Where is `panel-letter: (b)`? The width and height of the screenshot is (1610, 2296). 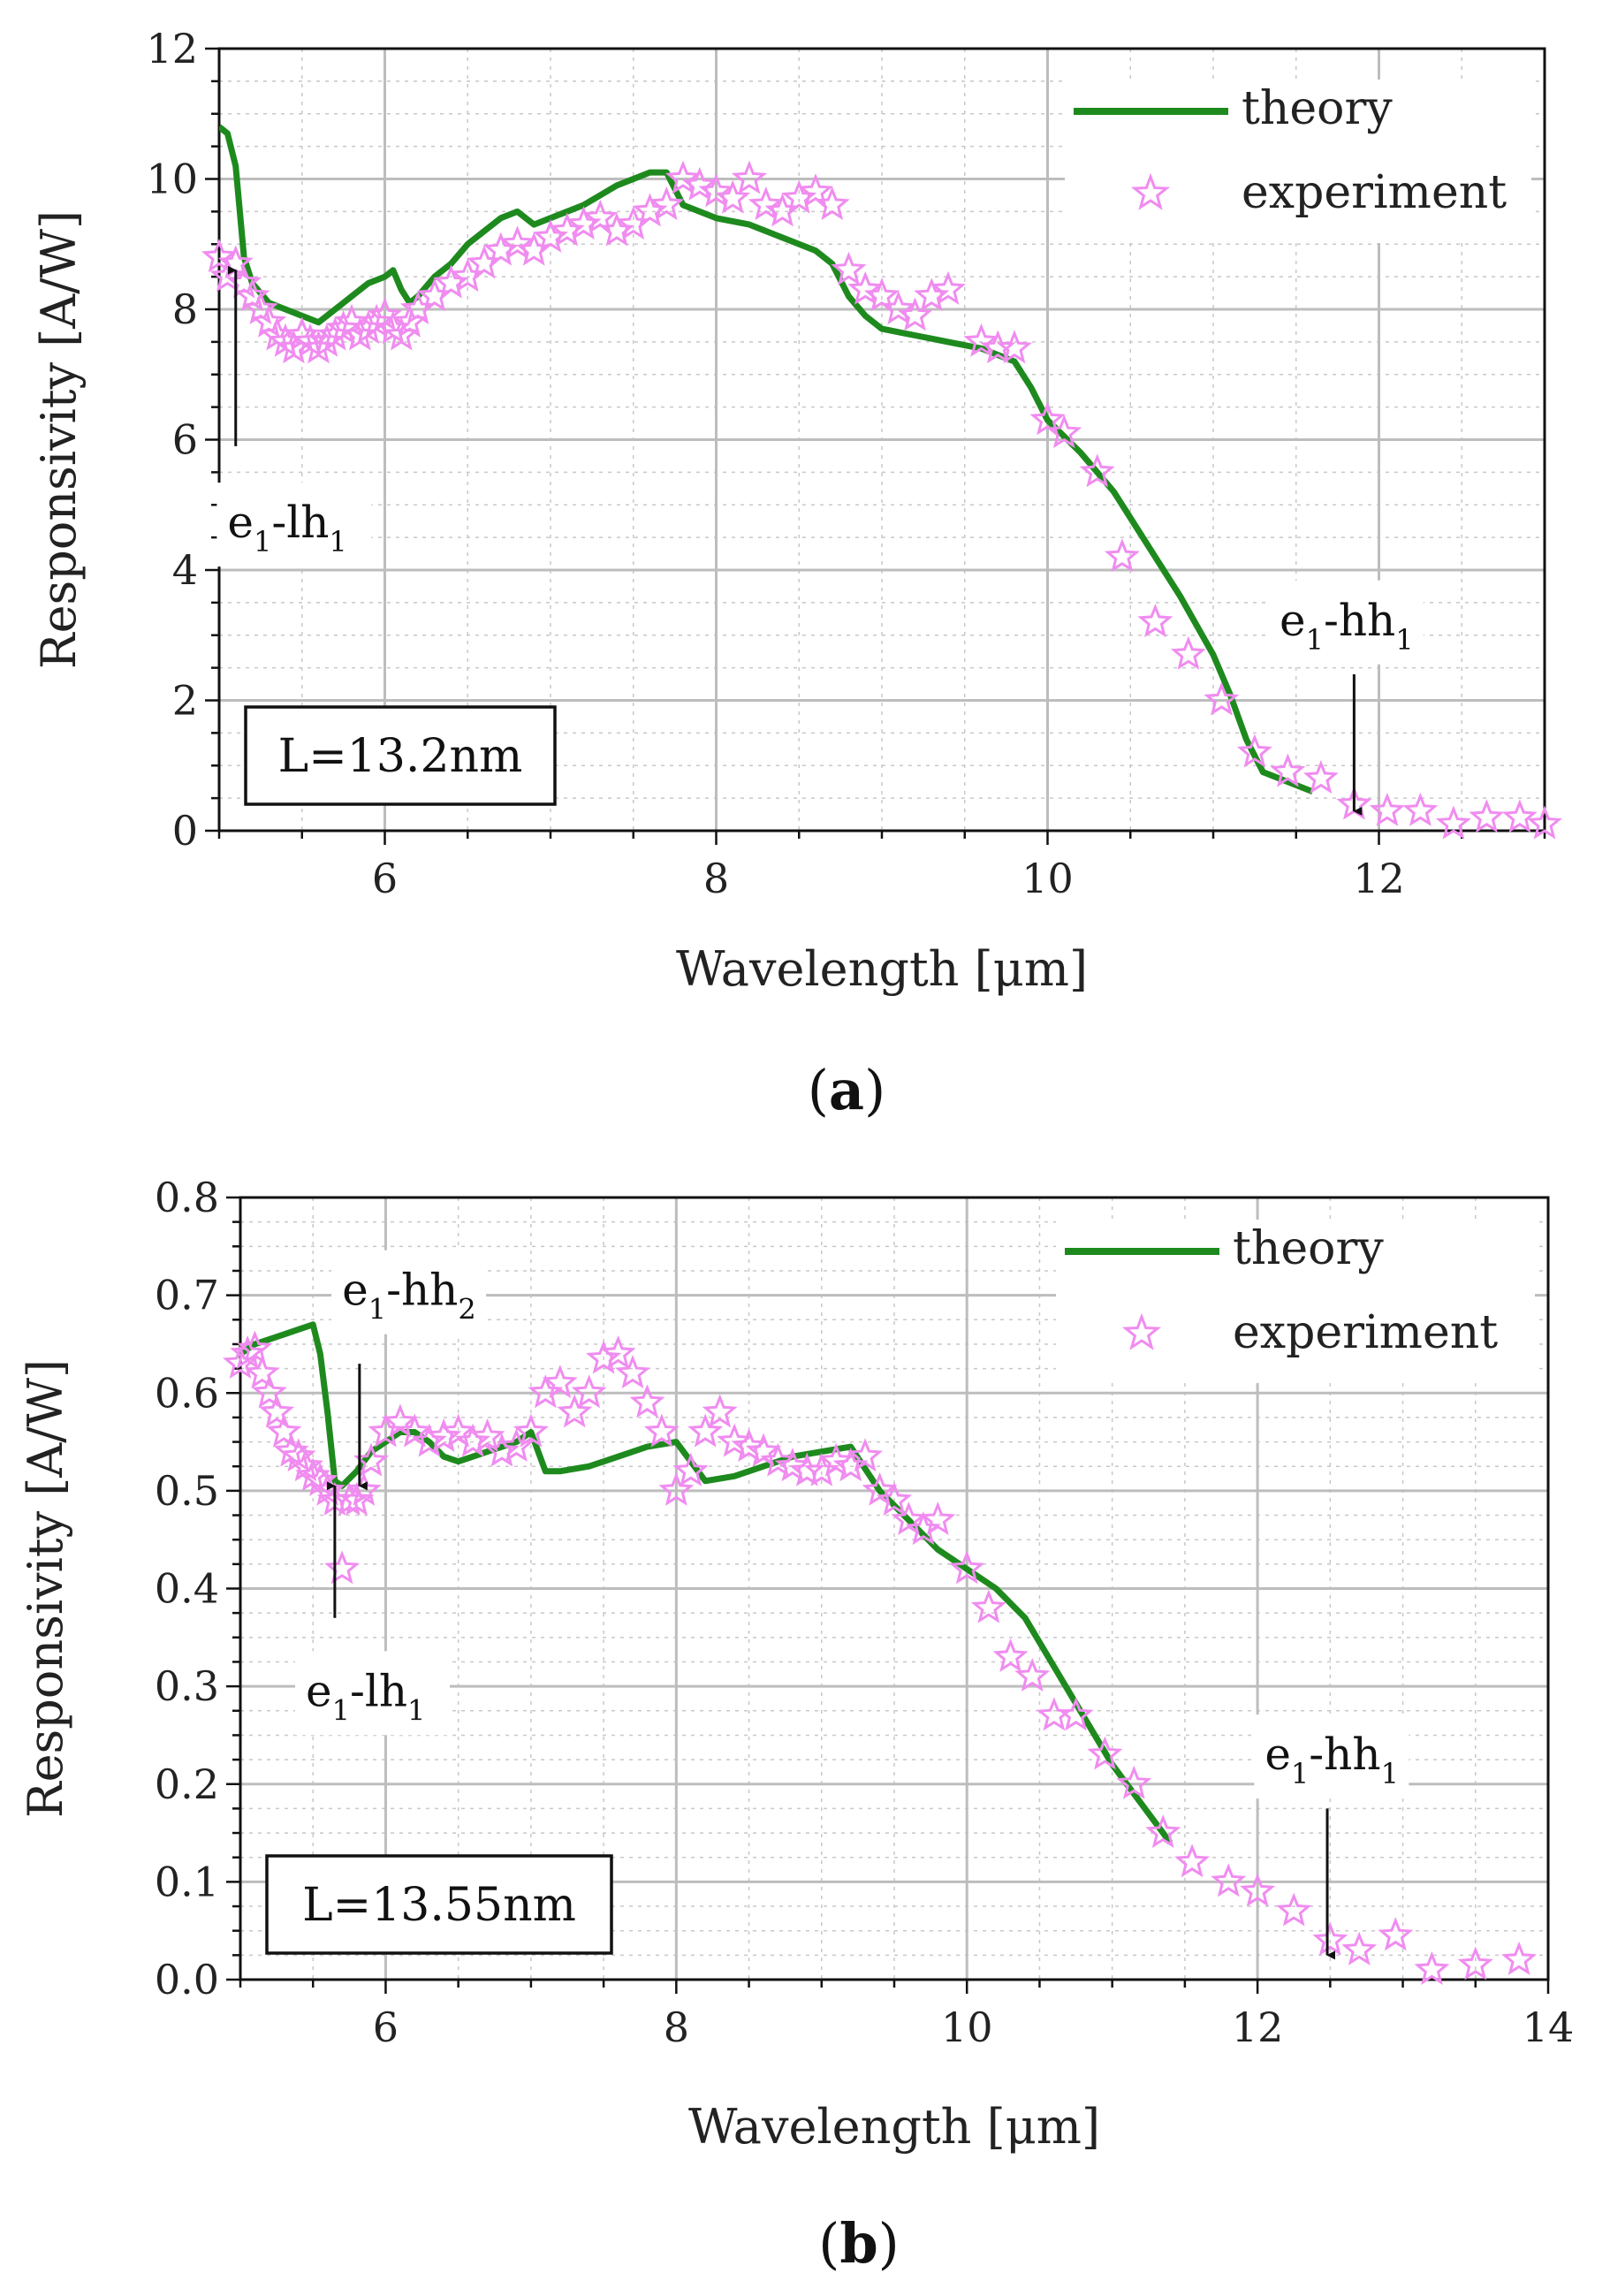 panel-letter: (b) is located at coordinates (859, 2244).